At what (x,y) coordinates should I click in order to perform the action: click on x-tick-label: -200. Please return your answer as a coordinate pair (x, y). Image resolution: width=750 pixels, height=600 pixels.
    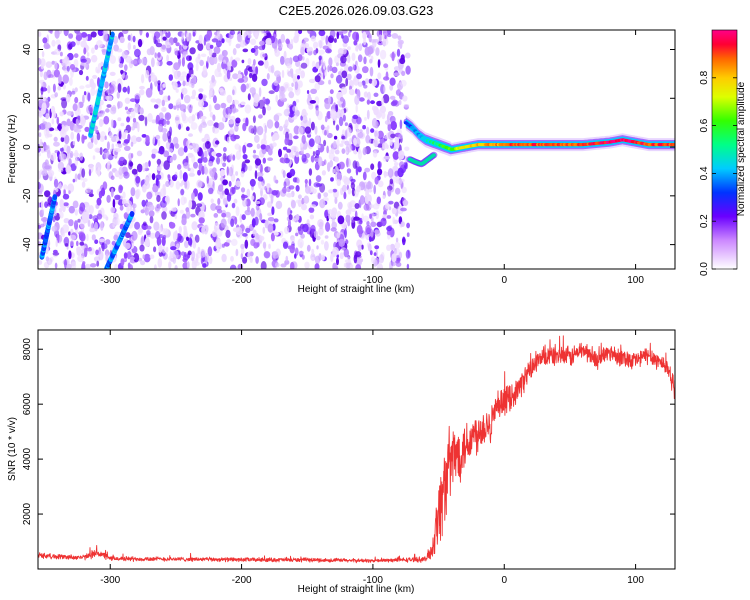
    Looking at the image, I should click on (242, 280).